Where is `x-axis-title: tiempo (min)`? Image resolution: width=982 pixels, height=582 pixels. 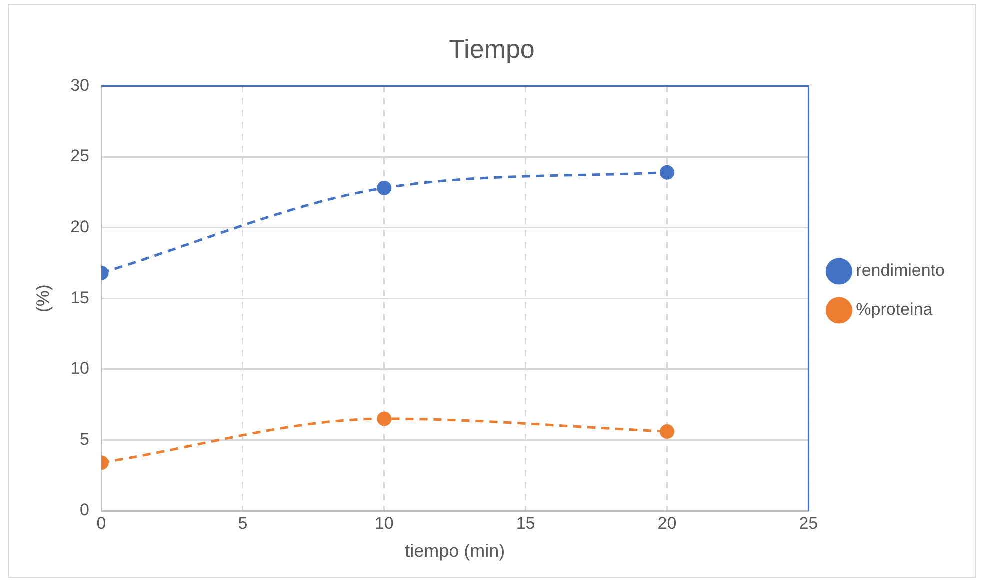
x-axis-title: tiempo (min) is located at coordinates (455, 551).